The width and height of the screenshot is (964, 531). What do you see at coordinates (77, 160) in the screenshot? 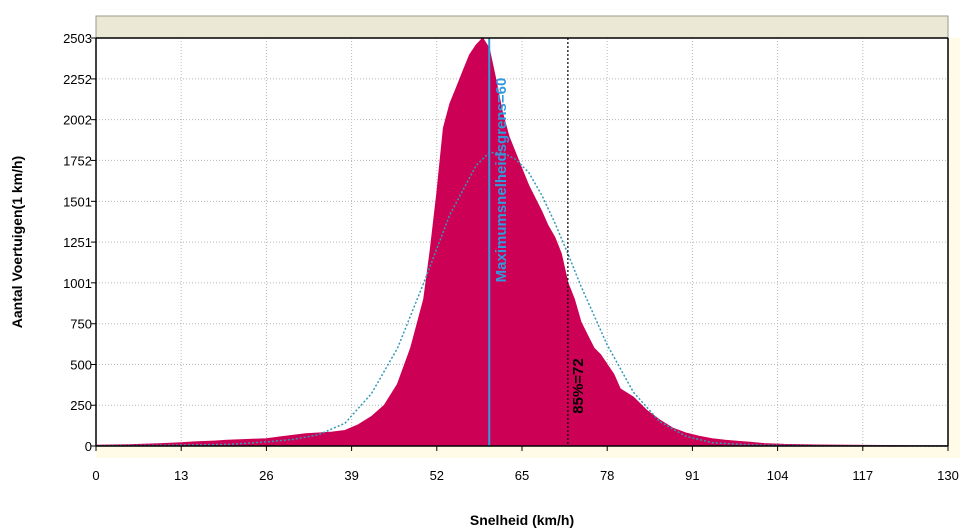
I see `y-tick-label: 1752` at bounding box center [77, 160].